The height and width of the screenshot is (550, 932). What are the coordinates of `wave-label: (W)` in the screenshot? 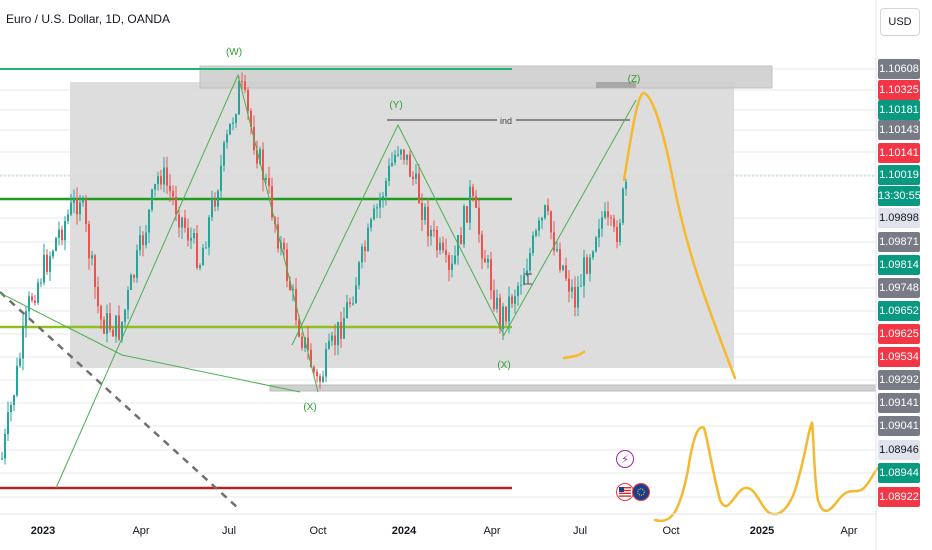 It's located at (234, 52).